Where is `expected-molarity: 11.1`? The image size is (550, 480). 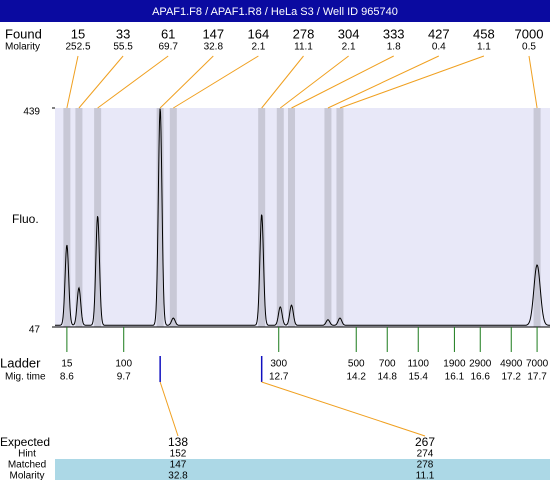
expected-molarity: 11.1 is located at coordinates (425, 475).